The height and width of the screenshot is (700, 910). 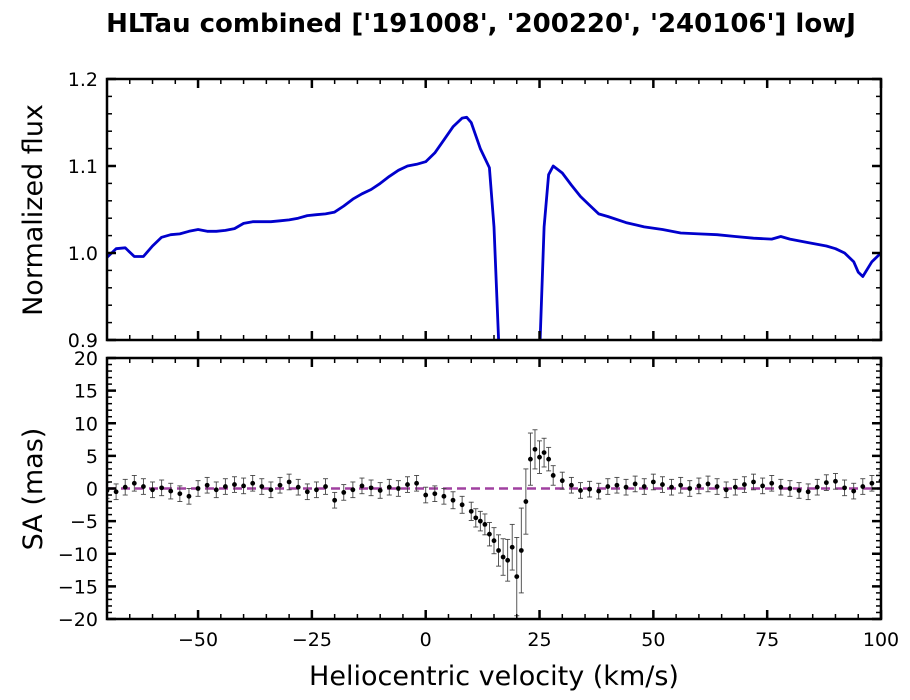 I want to click on sa-y-tick-label: 20, so click(x=86, y=359).